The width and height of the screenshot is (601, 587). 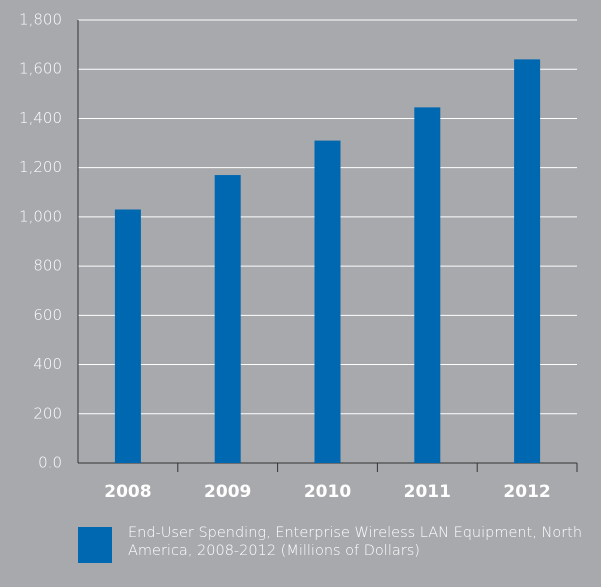 I want to click on y-tick-label: 1,200, so click(x=40, y=167).